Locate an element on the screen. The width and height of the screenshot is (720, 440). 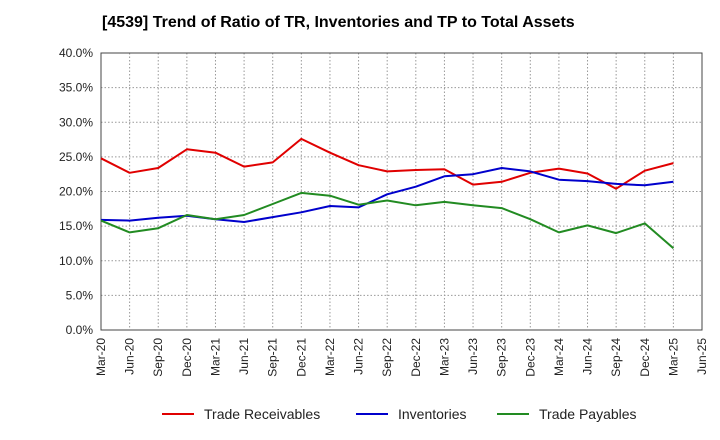
x-tick-label: Dec-21 is located at coordinates (301, 357).